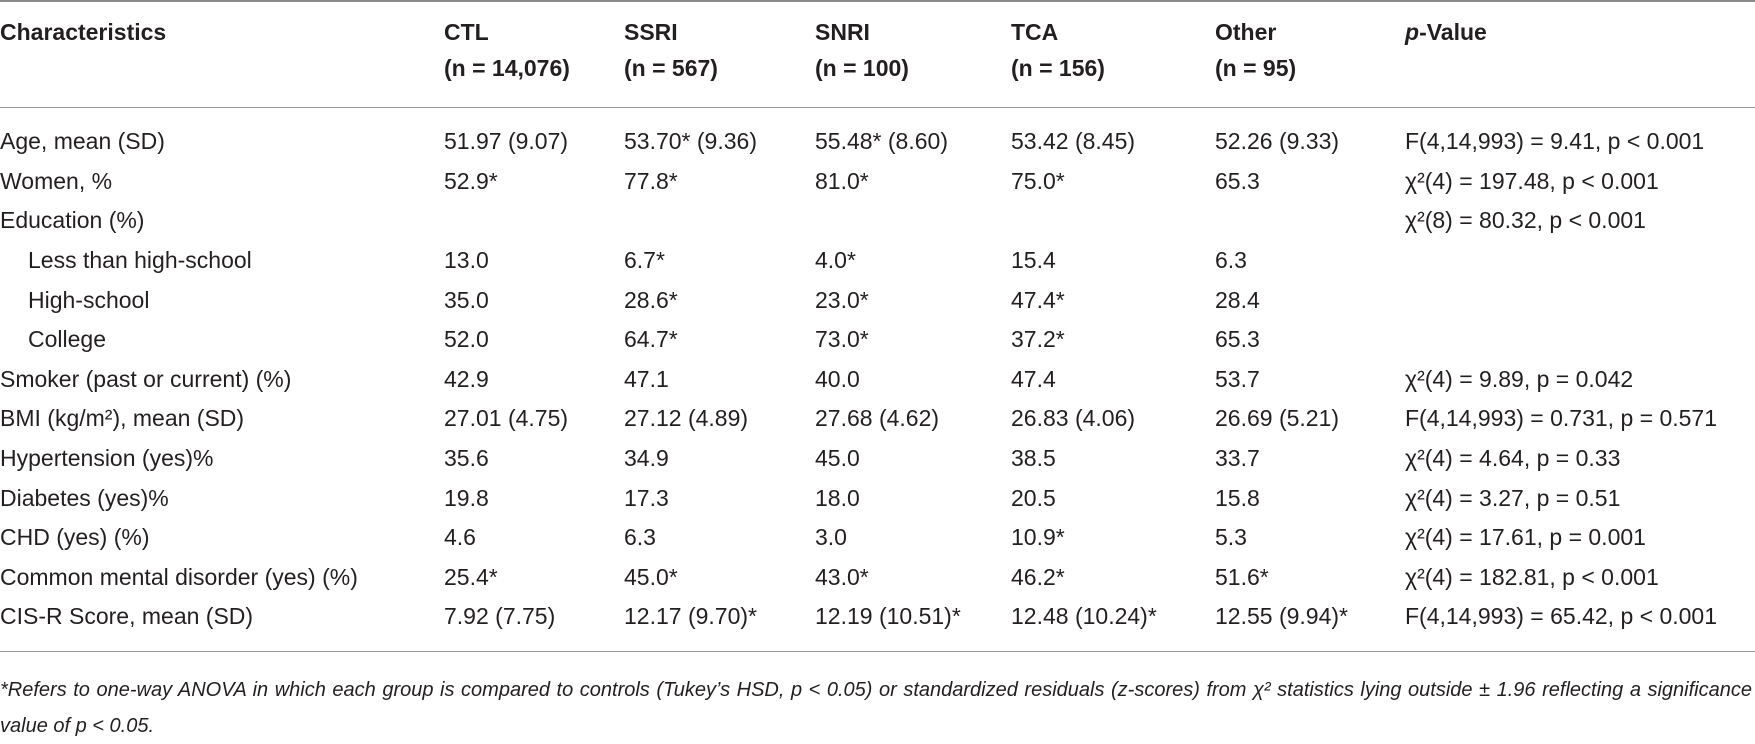 The image size is (1755, 744). I want to click on other-cell: 51.6*, so click(1242, 576).